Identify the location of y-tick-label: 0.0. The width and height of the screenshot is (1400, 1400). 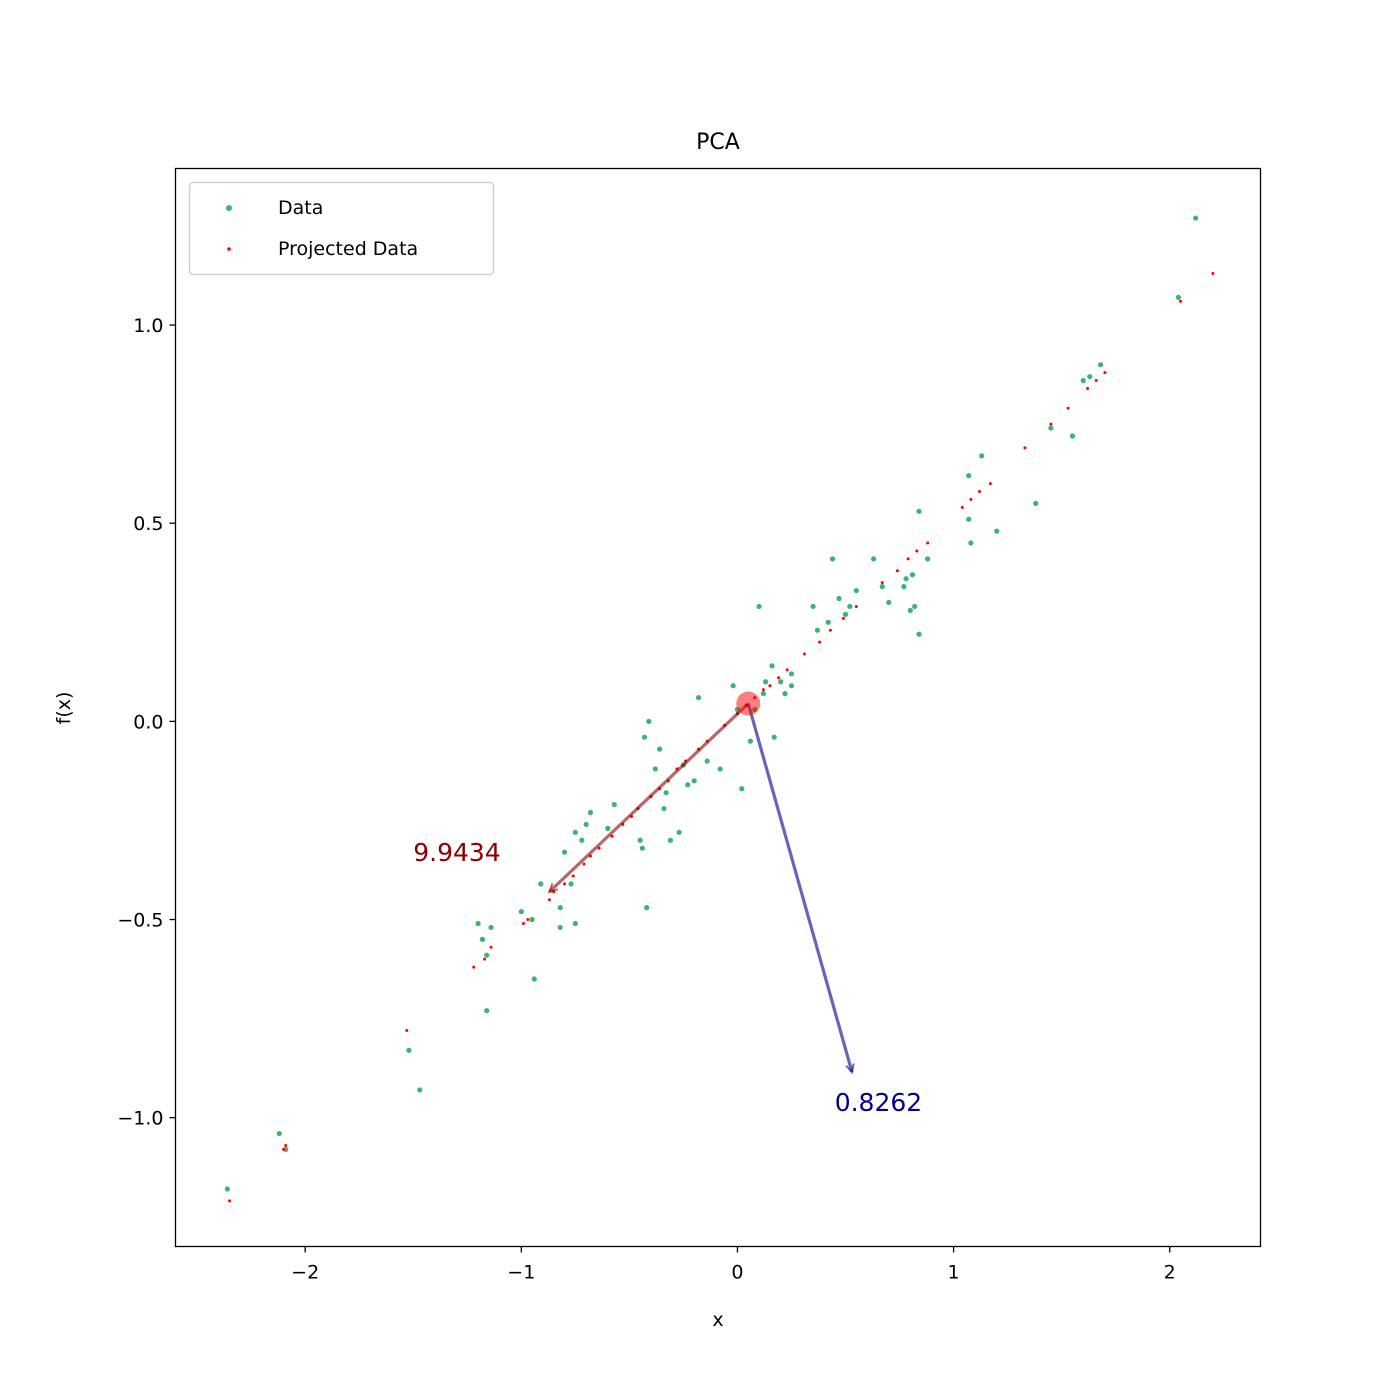
(148, 722).